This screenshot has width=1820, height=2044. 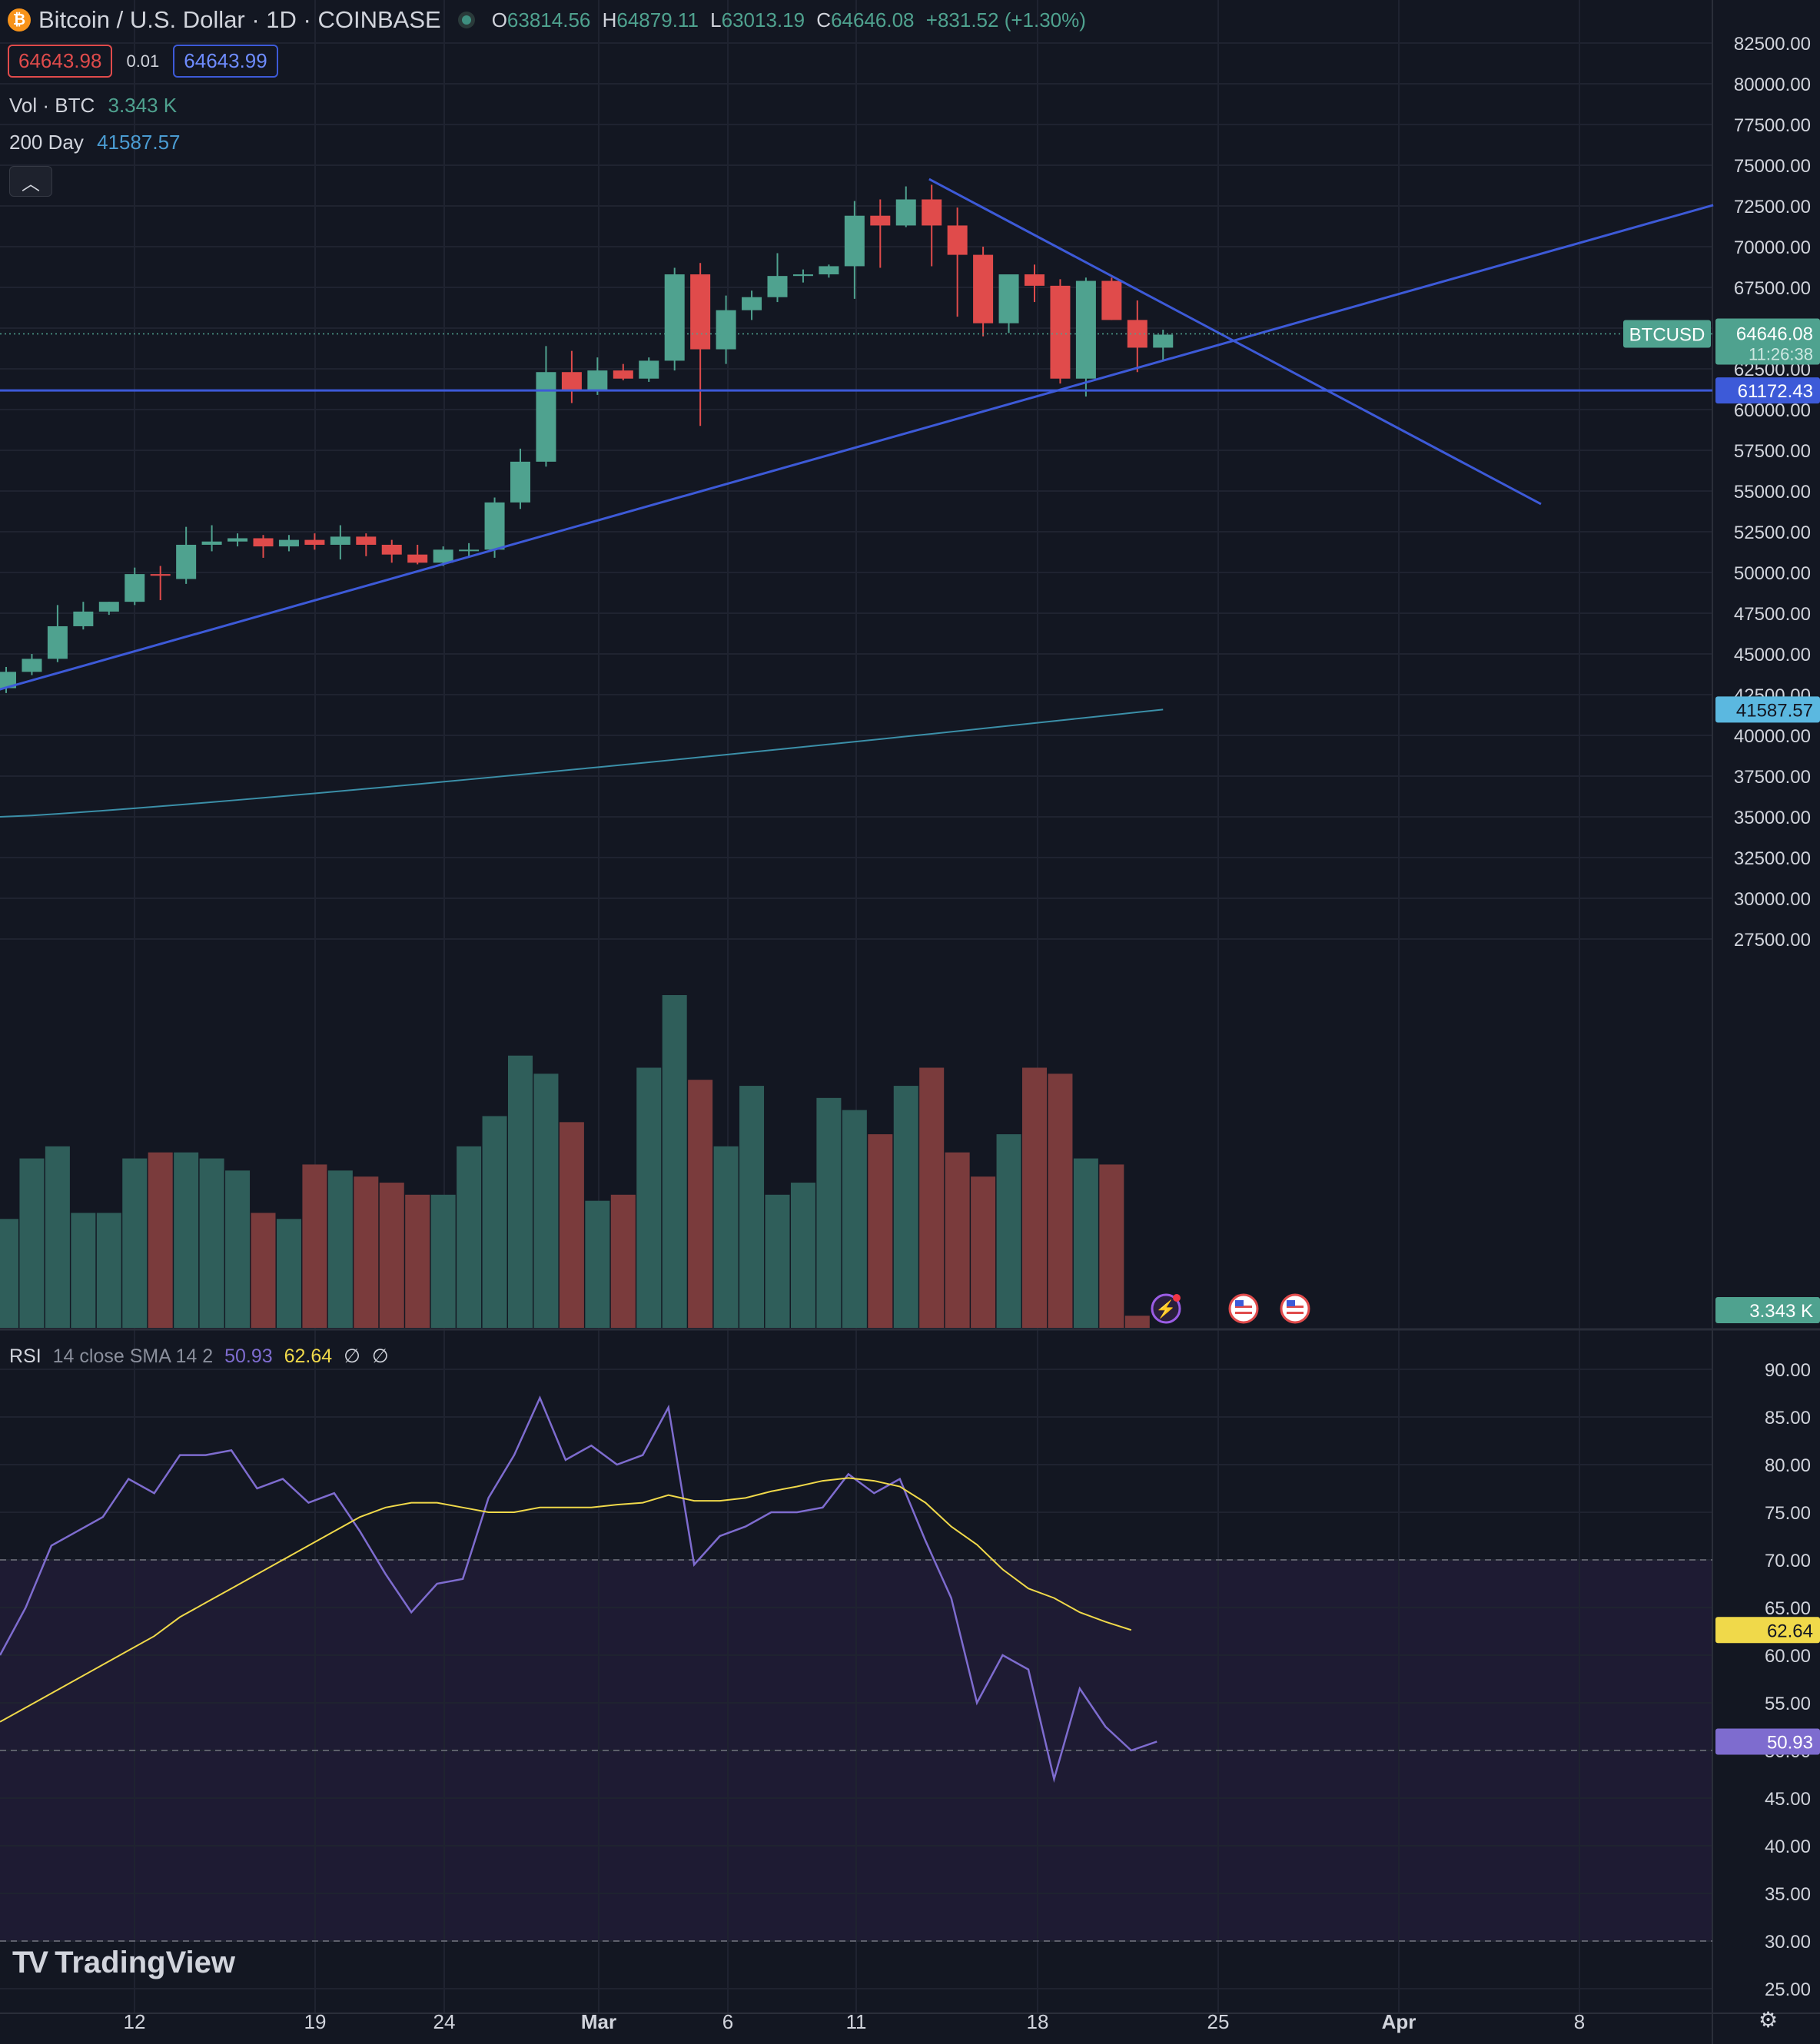 I want to click on trend-line, so click(x=1235, y=342).